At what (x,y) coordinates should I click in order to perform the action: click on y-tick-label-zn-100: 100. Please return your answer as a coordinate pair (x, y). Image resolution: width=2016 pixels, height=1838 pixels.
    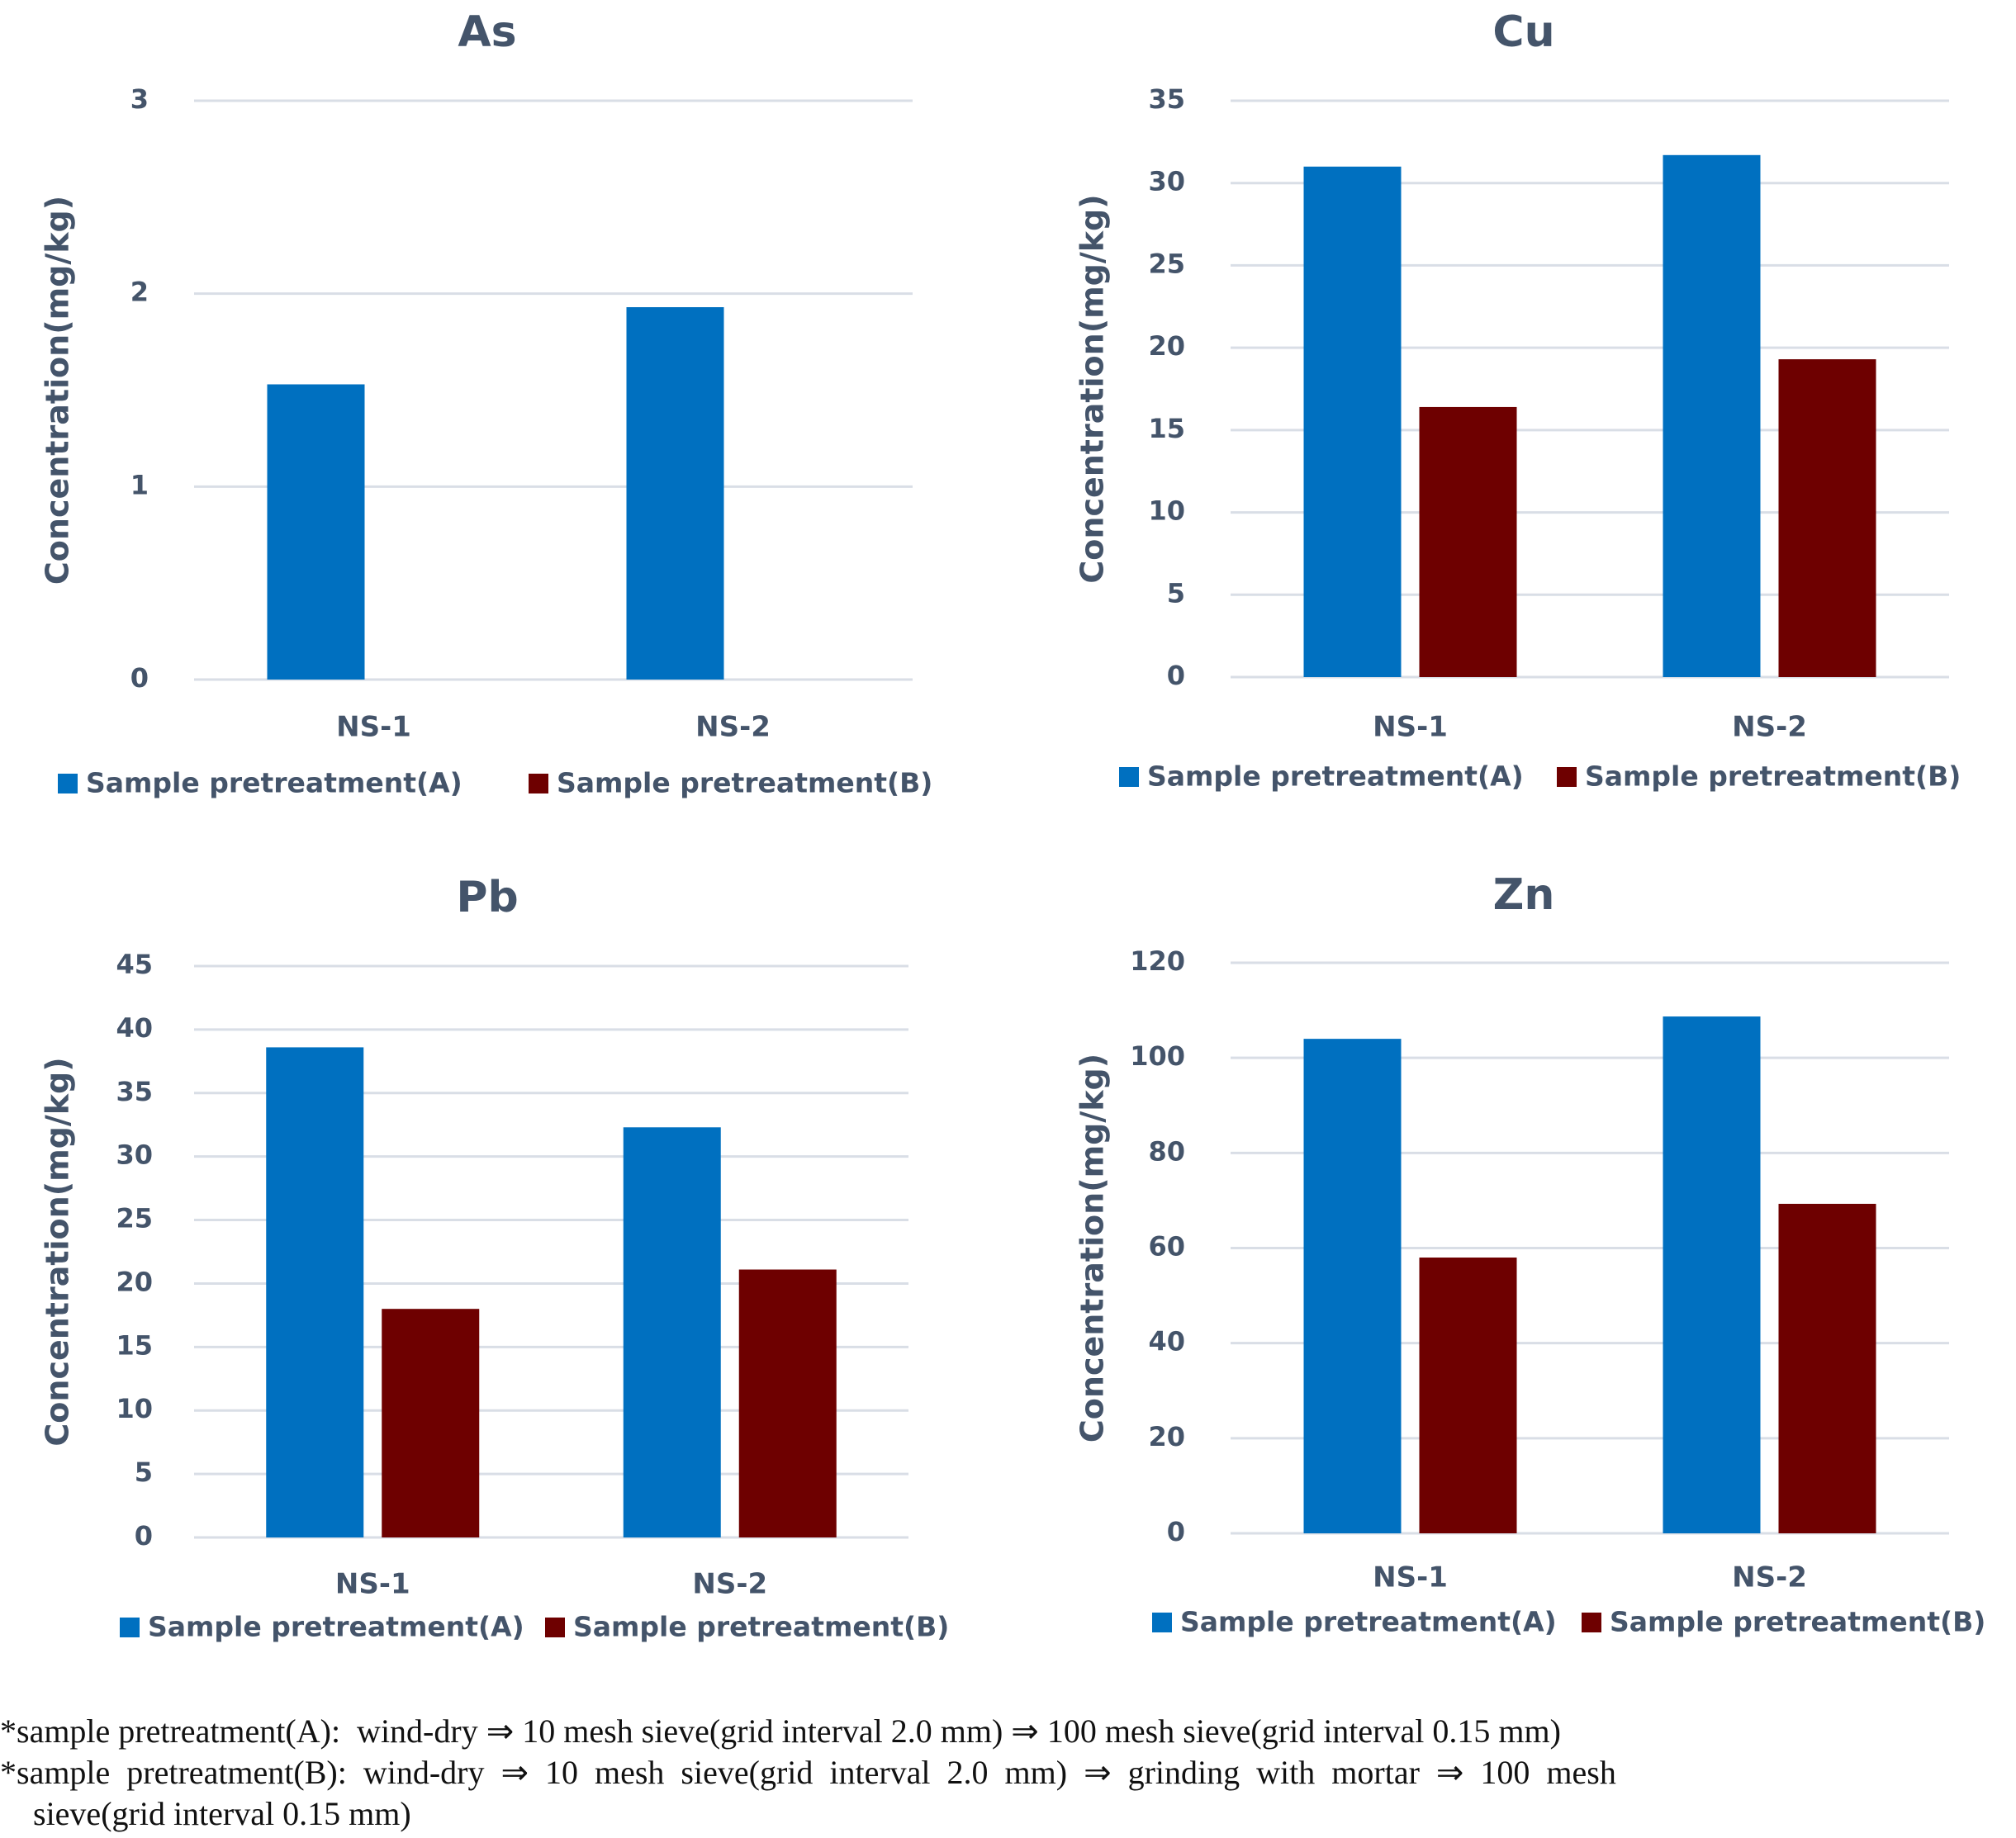
    Looking at the image, I should click on (1157, 1056).